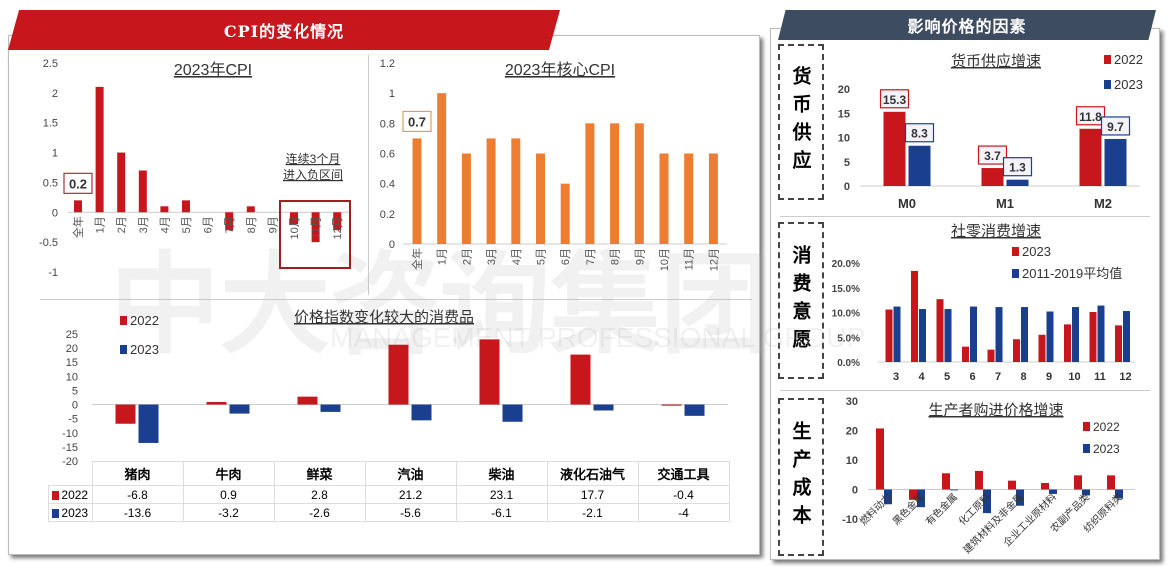 The image size is (1169, 567). Describe the element at coordinates (410, 473) in the screenshot. I see `table-column-header: 汽油` at that location.